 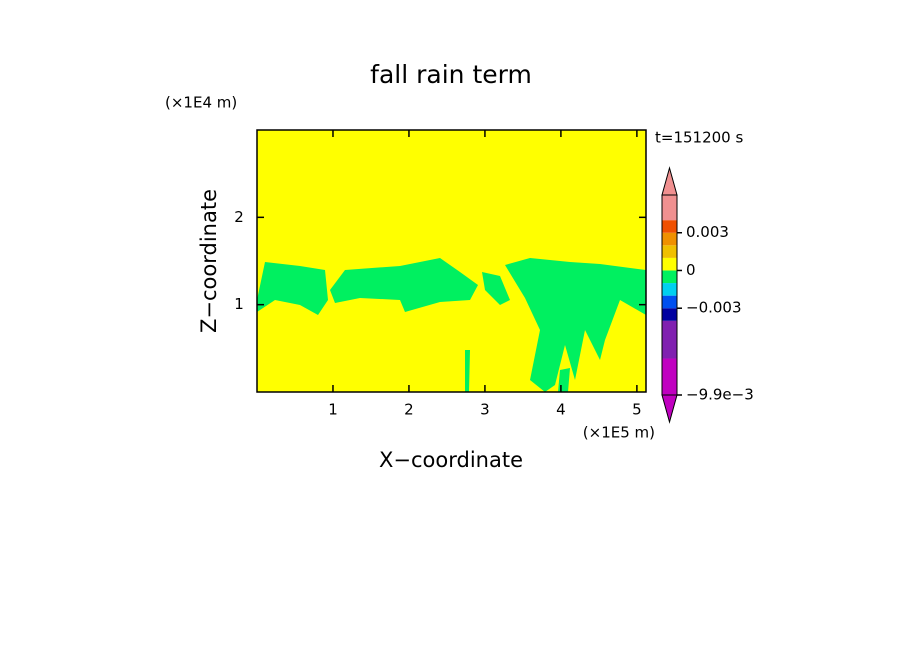 I want to click on y-tick-label: 2, so click(x=239, y=217).